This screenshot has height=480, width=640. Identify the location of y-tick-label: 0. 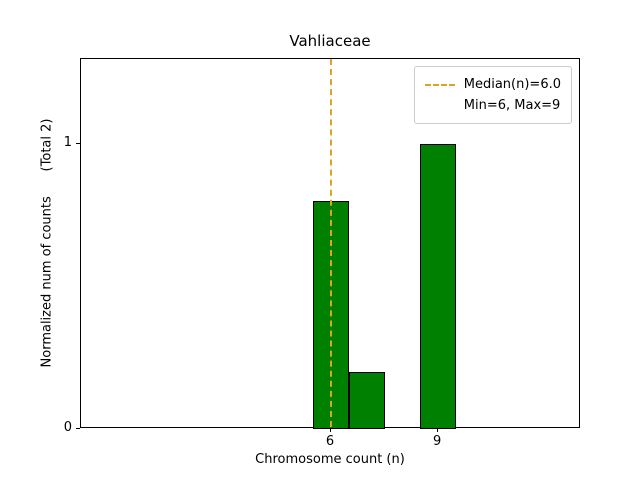
(67, 427).